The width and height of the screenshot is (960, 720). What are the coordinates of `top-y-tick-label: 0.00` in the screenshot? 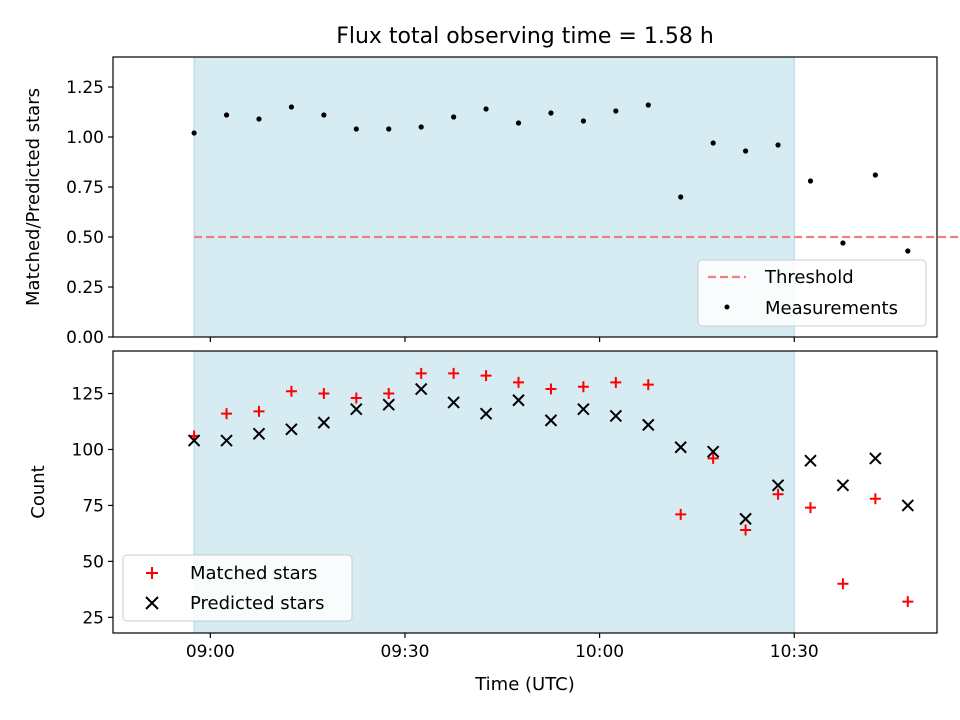 It's located at (85, 338).